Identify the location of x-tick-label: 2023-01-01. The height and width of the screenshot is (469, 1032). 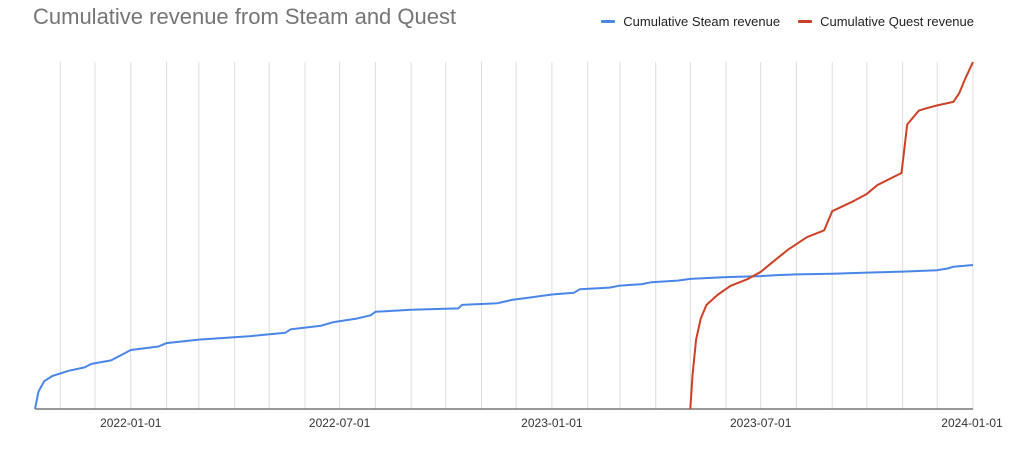
(552, 423).